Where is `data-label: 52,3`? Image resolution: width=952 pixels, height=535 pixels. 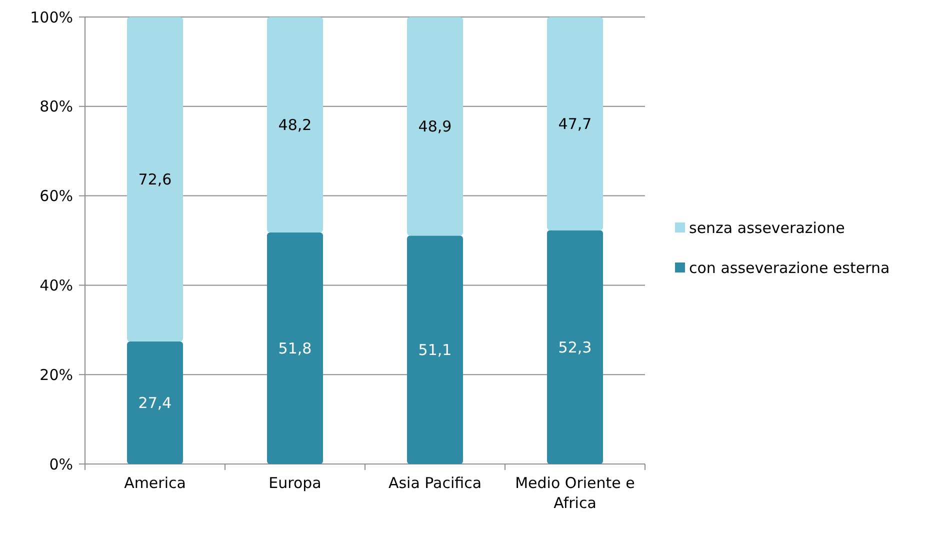 data-label: 52,3 is located at coordinates (575, 347).